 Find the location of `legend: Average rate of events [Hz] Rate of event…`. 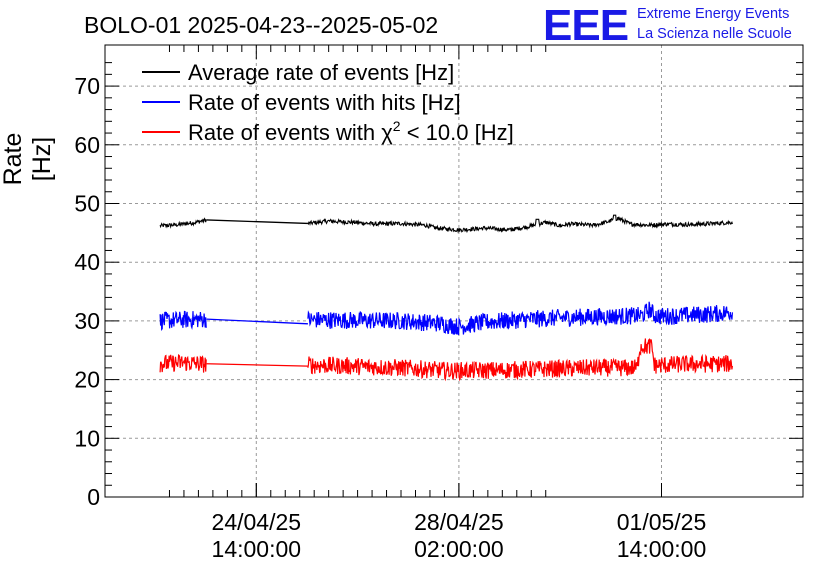

legend: Average rate of events [Hz] Rate of event… is located at coordinates (328, 102).